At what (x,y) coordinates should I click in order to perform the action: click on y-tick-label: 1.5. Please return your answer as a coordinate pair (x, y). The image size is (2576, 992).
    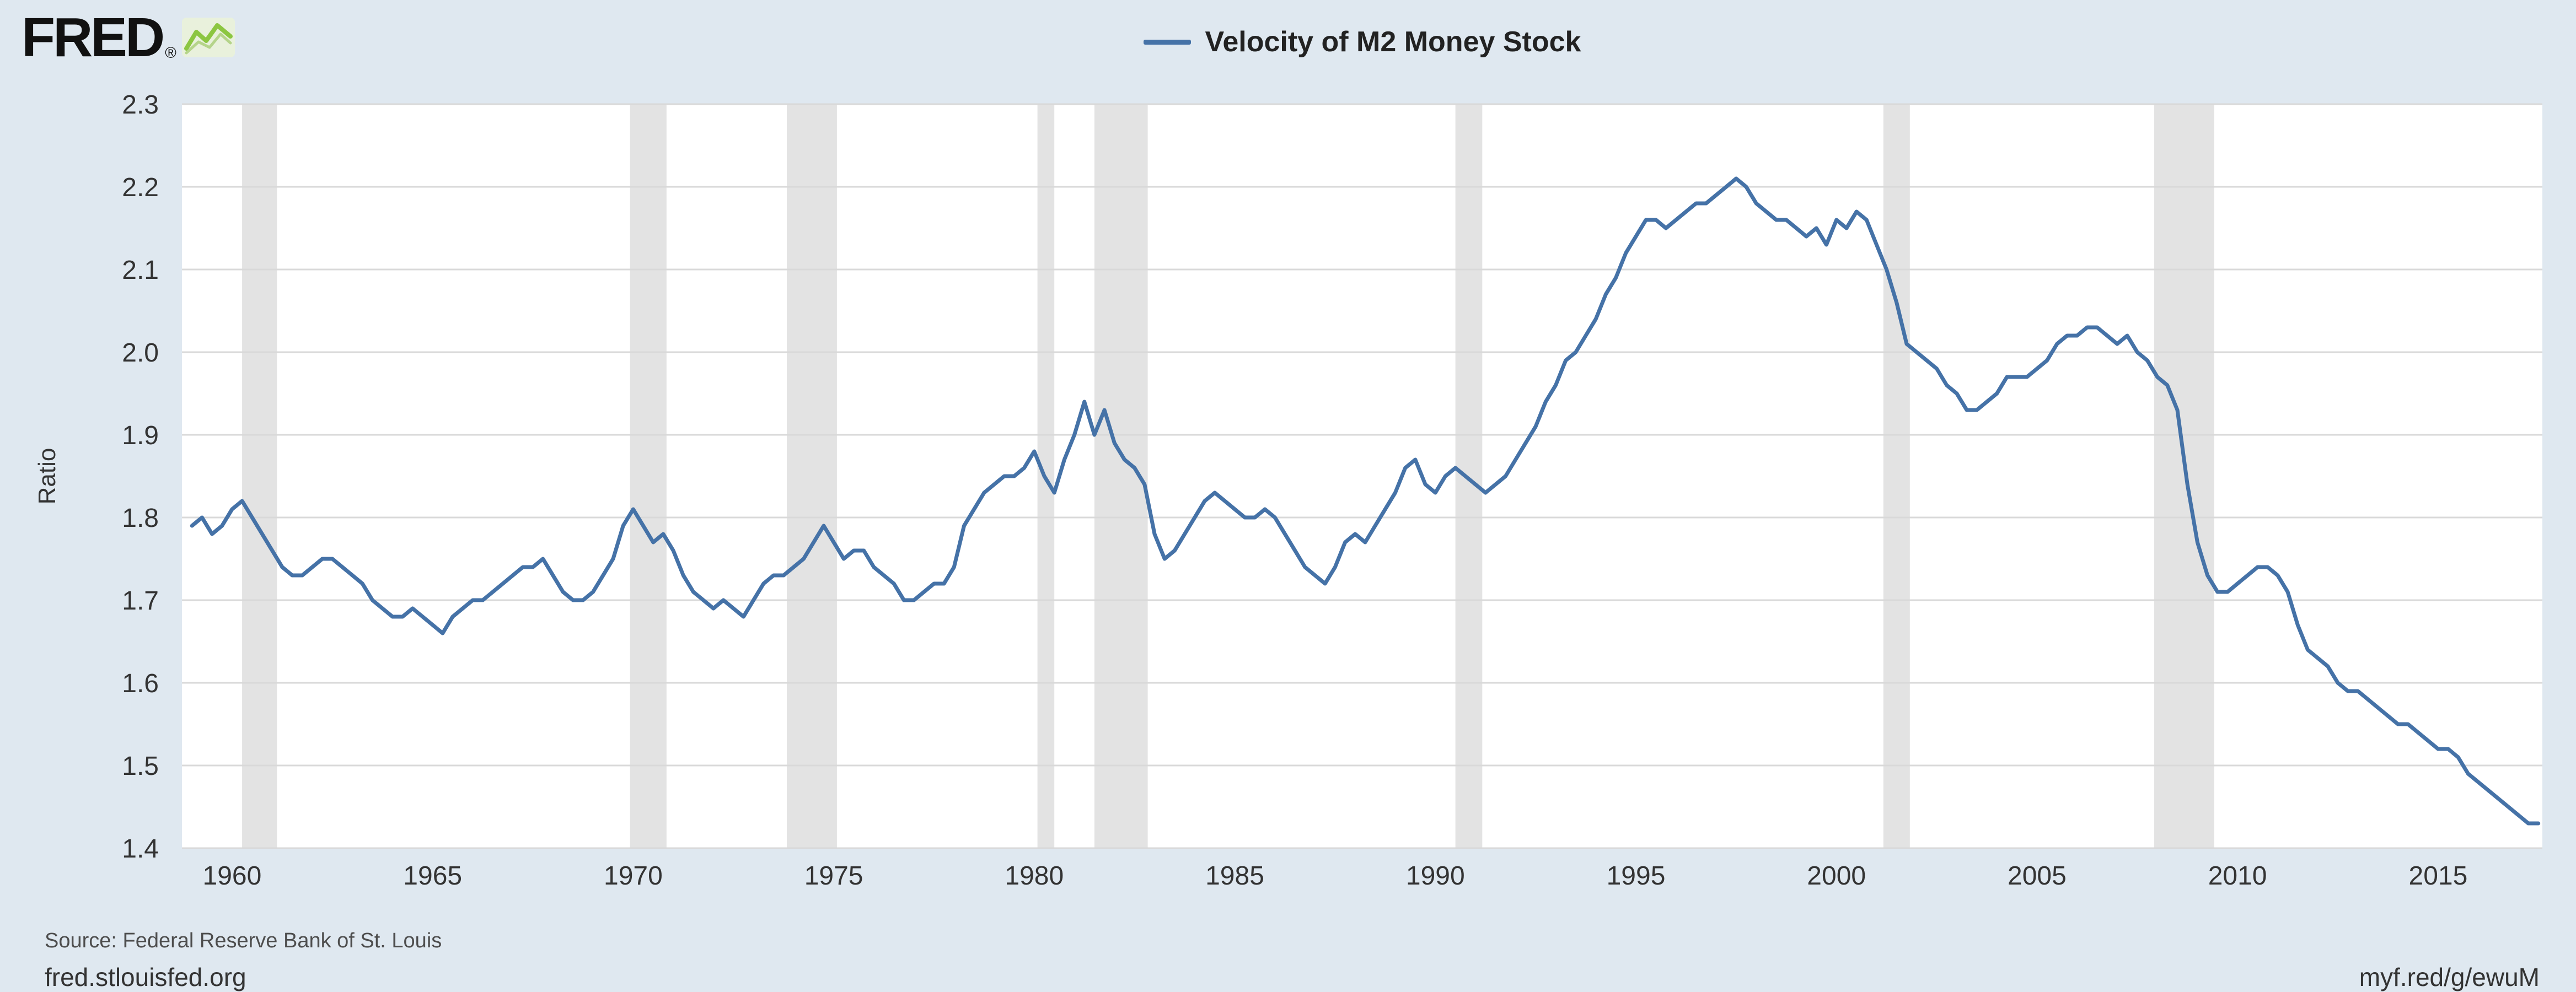
    Looking at the image, I should click on (140, 766).